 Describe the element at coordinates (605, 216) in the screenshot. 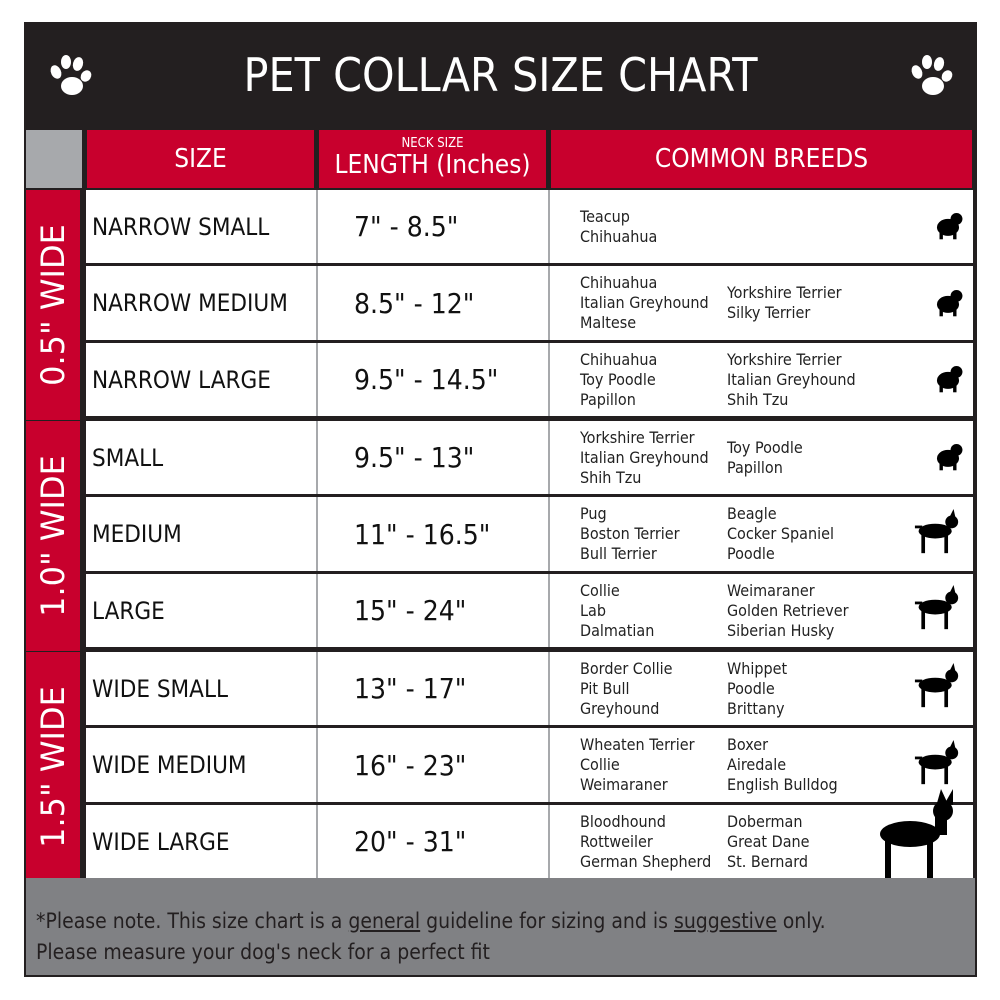

I see `breed-name: Teacup` at that location.